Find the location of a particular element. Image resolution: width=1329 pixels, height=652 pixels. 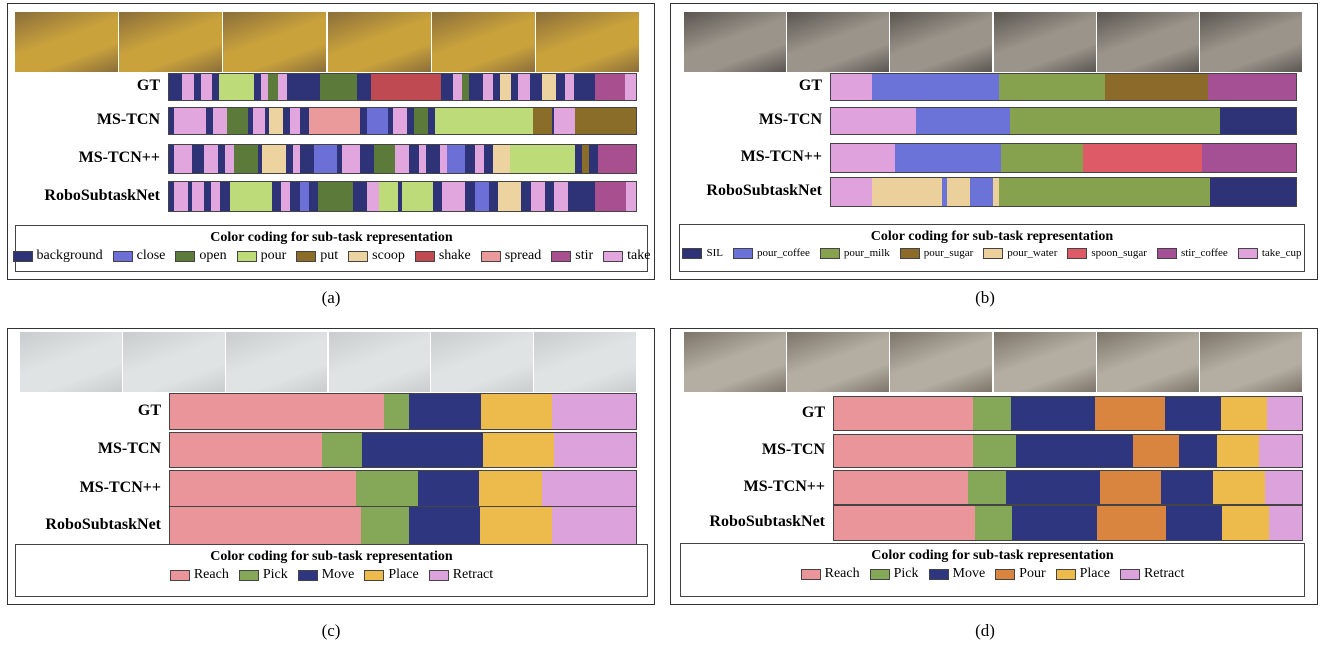

legend-item: take_cup is located at coordinates (1269, 253).